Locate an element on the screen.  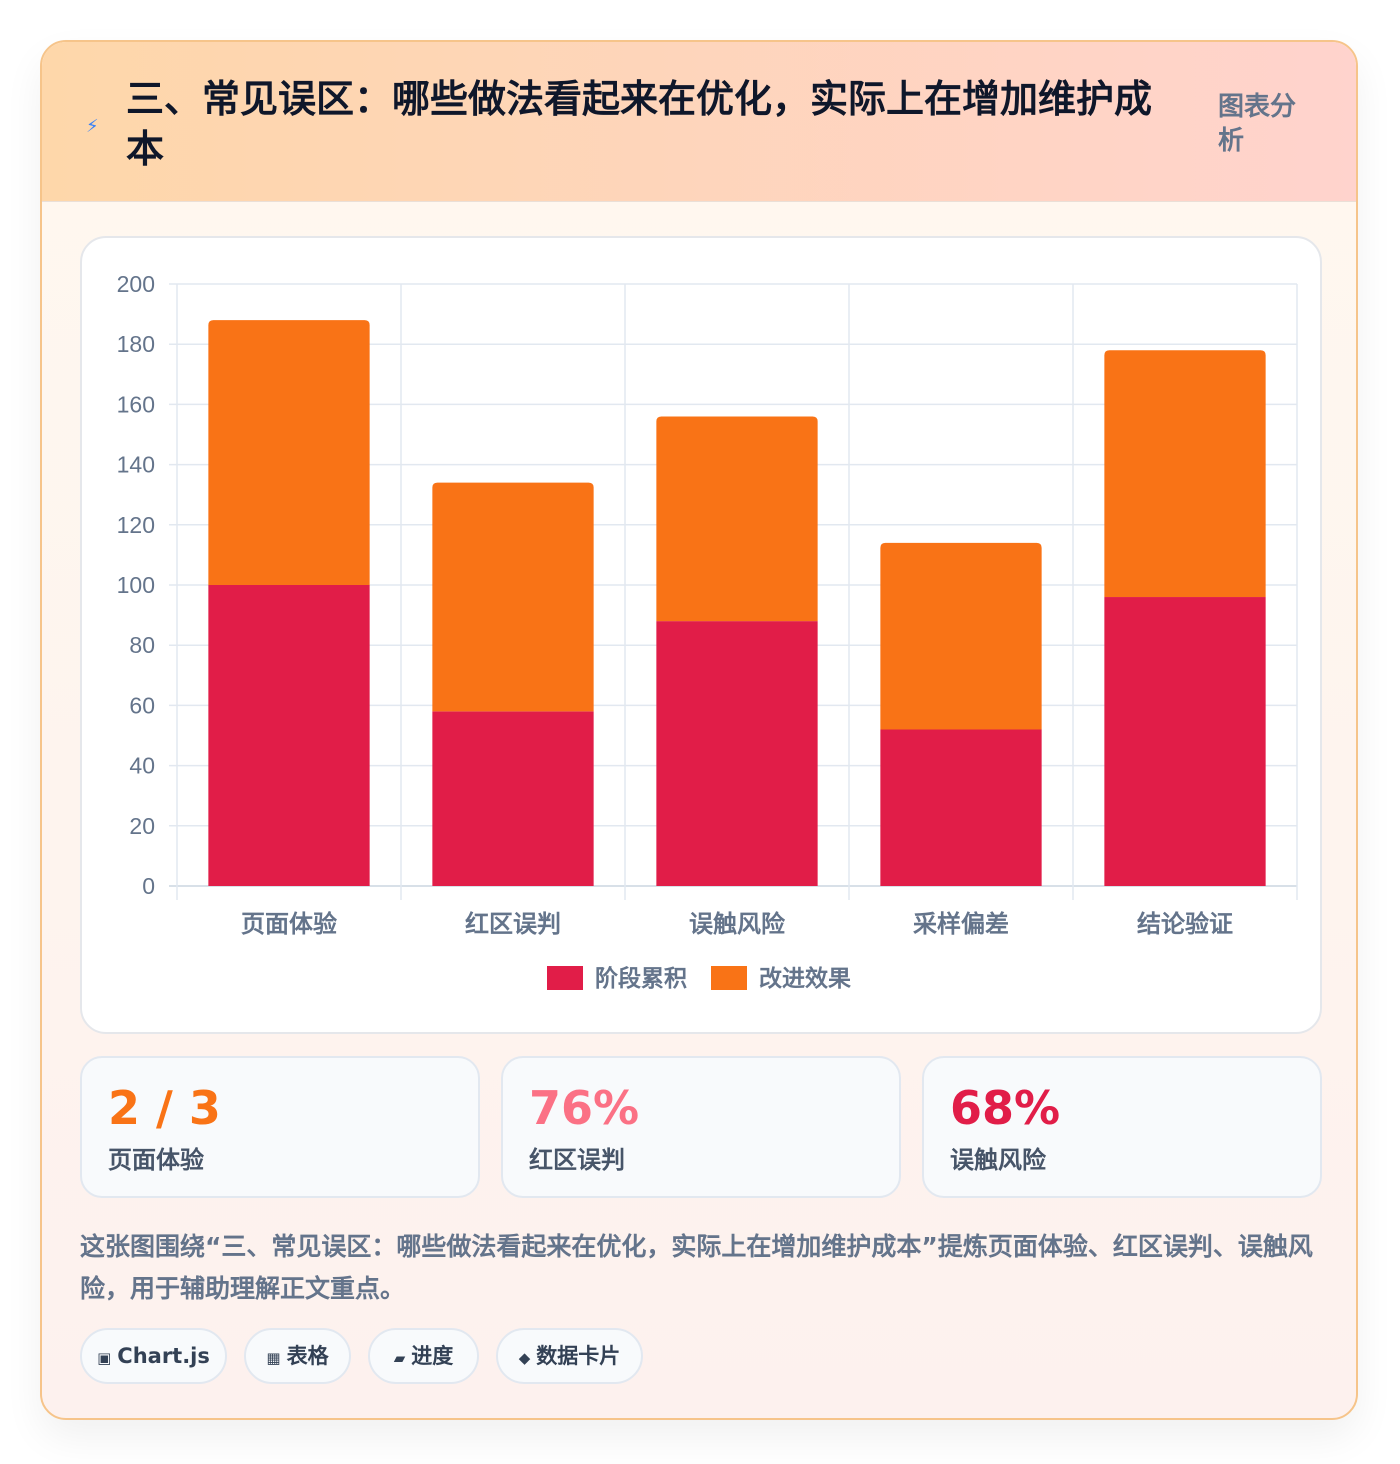
y-tick-label: 20 is located at coordinates (142, 826).